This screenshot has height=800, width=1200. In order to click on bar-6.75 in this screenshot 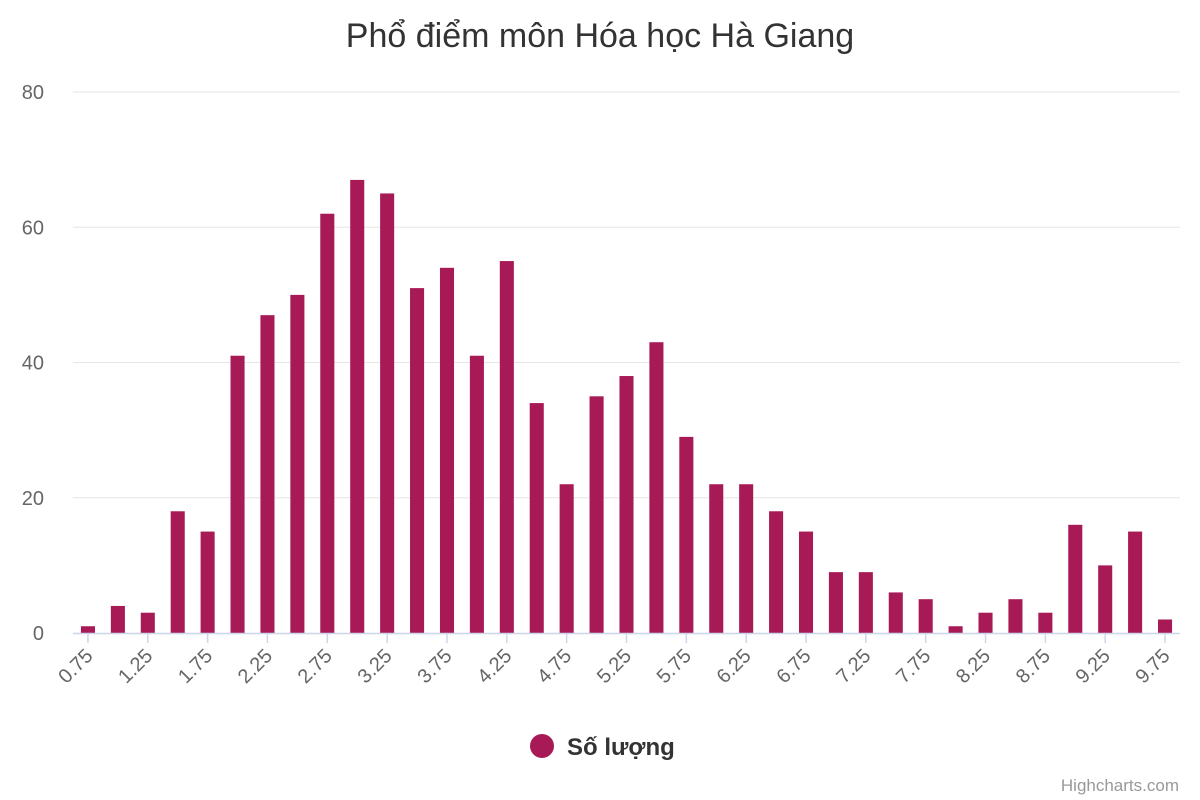, I will do `click(806, 582)`.